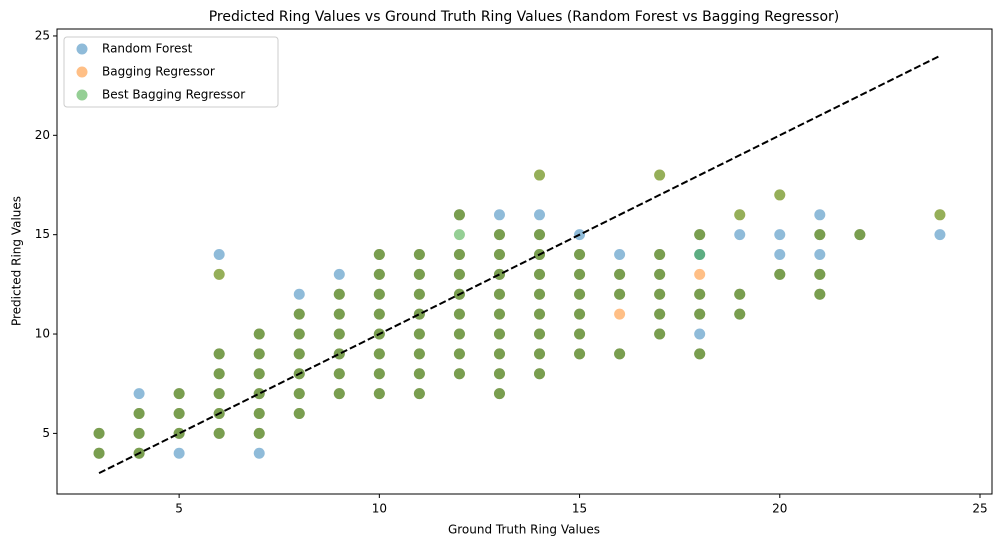  Describe the element at coordinates (179, 509) in the screenshot. I see `x-tick-label: 5` at that location.